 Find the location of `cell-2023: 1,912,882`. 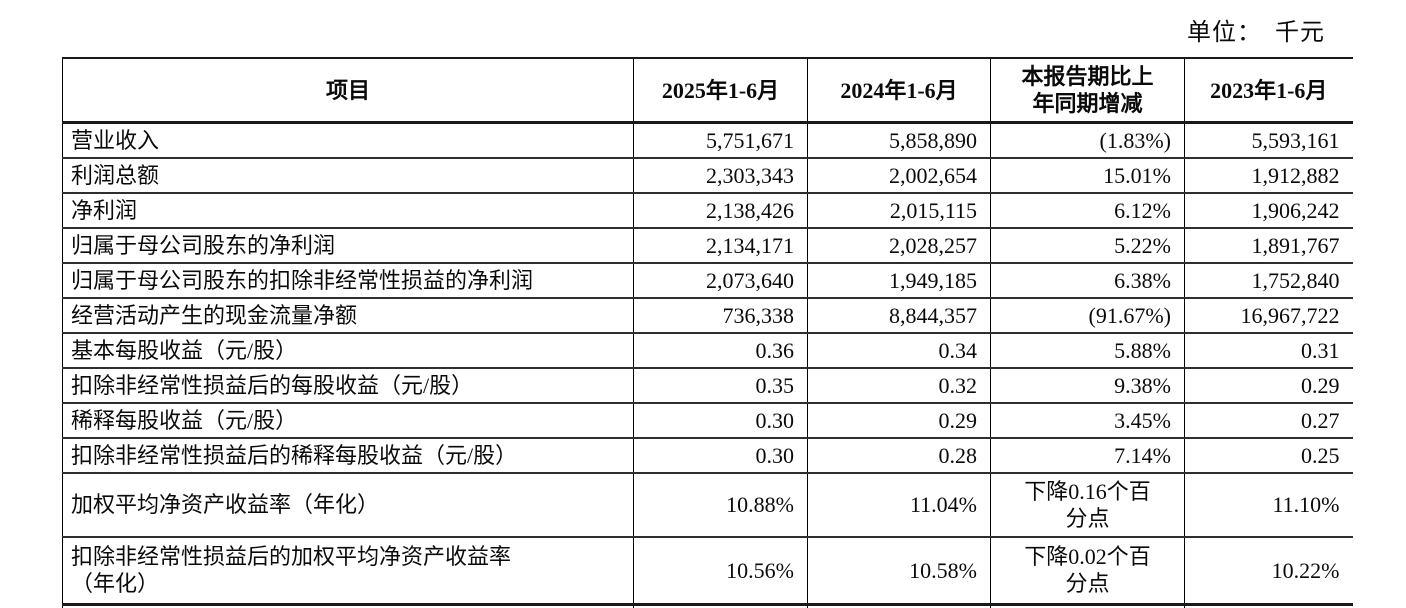

cell-2023: 1,912,882 is located at coordinates (1268, 175).